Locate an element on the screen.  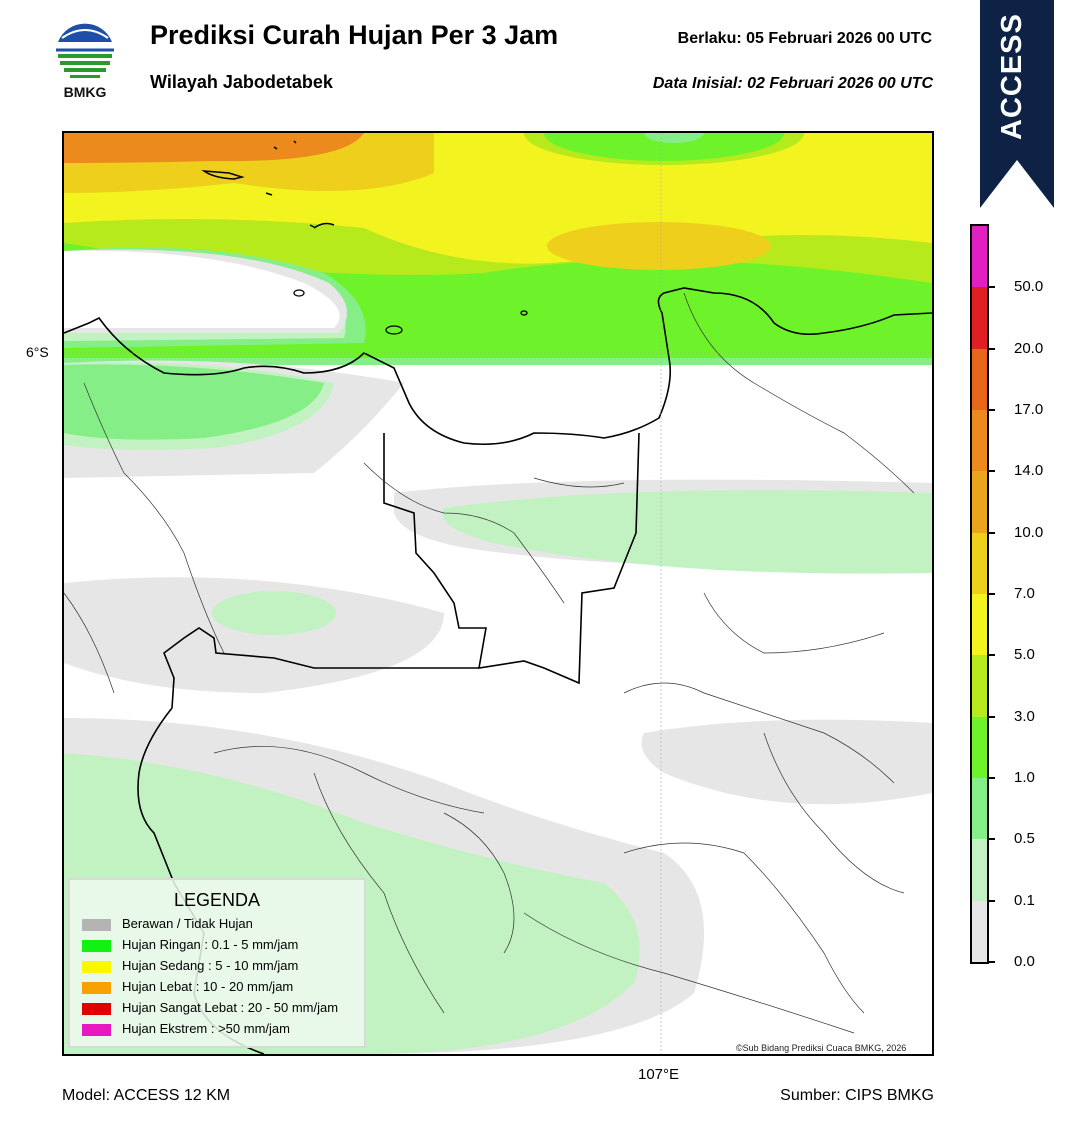
init-time: Data Inisial: 02 Februari 2026 00 UTC is located at coordinates (792, 83).